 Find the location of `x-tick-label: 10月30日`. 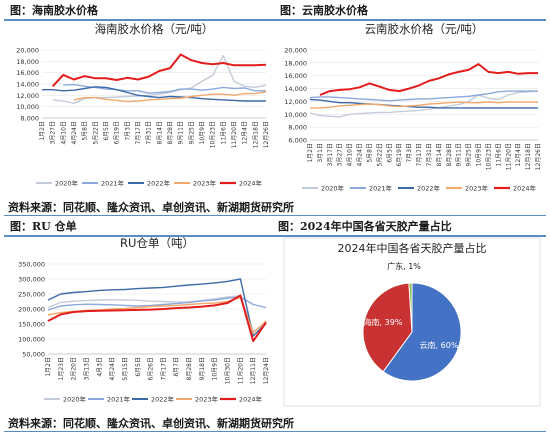

x-tick-label: 10月30日 is located at coordinates (228, 370).